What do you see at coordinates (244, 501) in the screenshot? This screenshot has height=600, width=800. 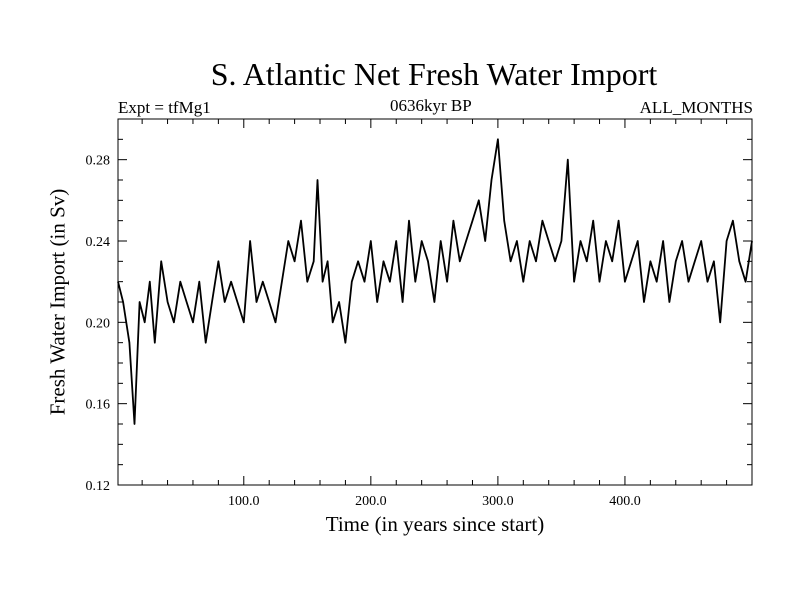 I see `x-tick-label: 100.0` at bounding box center [244, 501].